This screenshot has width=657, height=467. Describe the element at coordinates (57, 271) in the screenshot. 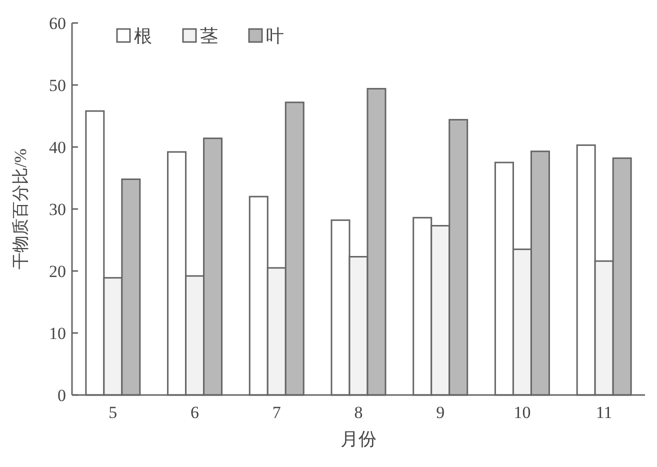

I see `y-tick-label: 20` at that location.